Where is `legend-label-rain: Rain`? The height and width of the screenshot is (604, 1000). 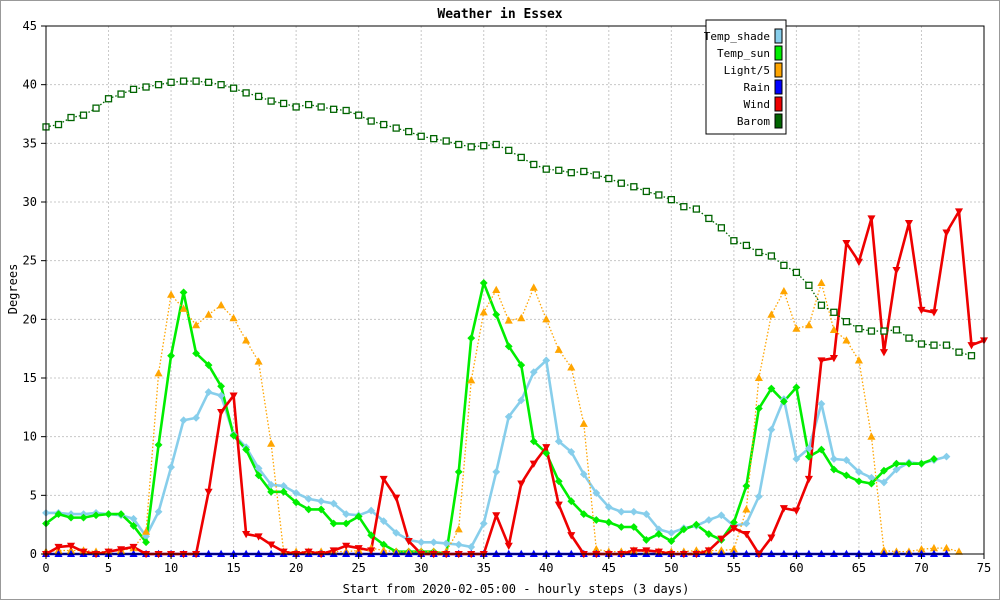
legend-label-rain: Rain is located at coordinates (757, 87).